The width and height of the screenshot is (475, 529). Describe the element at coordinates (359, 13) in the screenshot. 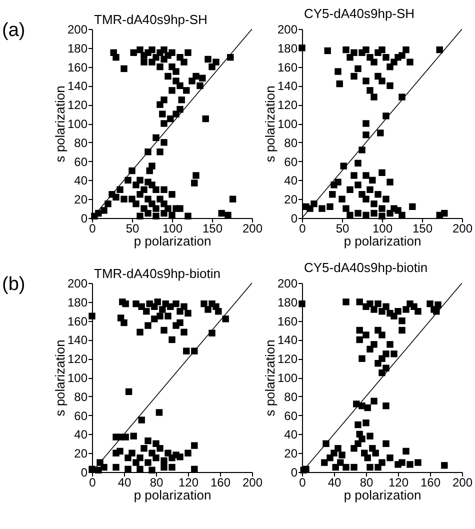

I see `chart-title: CY5-dA40s9hp-SH` at that location.